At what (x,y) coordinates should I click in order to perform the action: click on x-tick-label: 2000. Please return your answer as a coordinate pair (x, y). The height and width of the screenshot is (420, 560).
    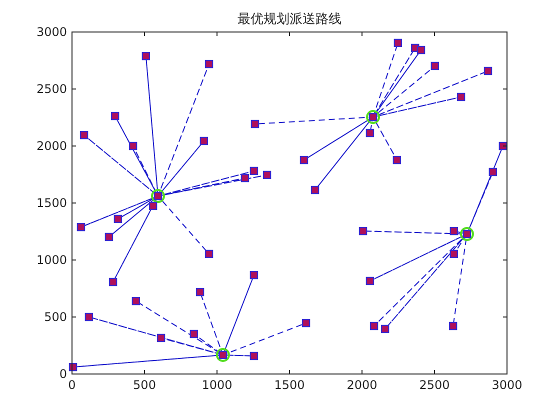
    Looking at the image, I should click on (362, 385).